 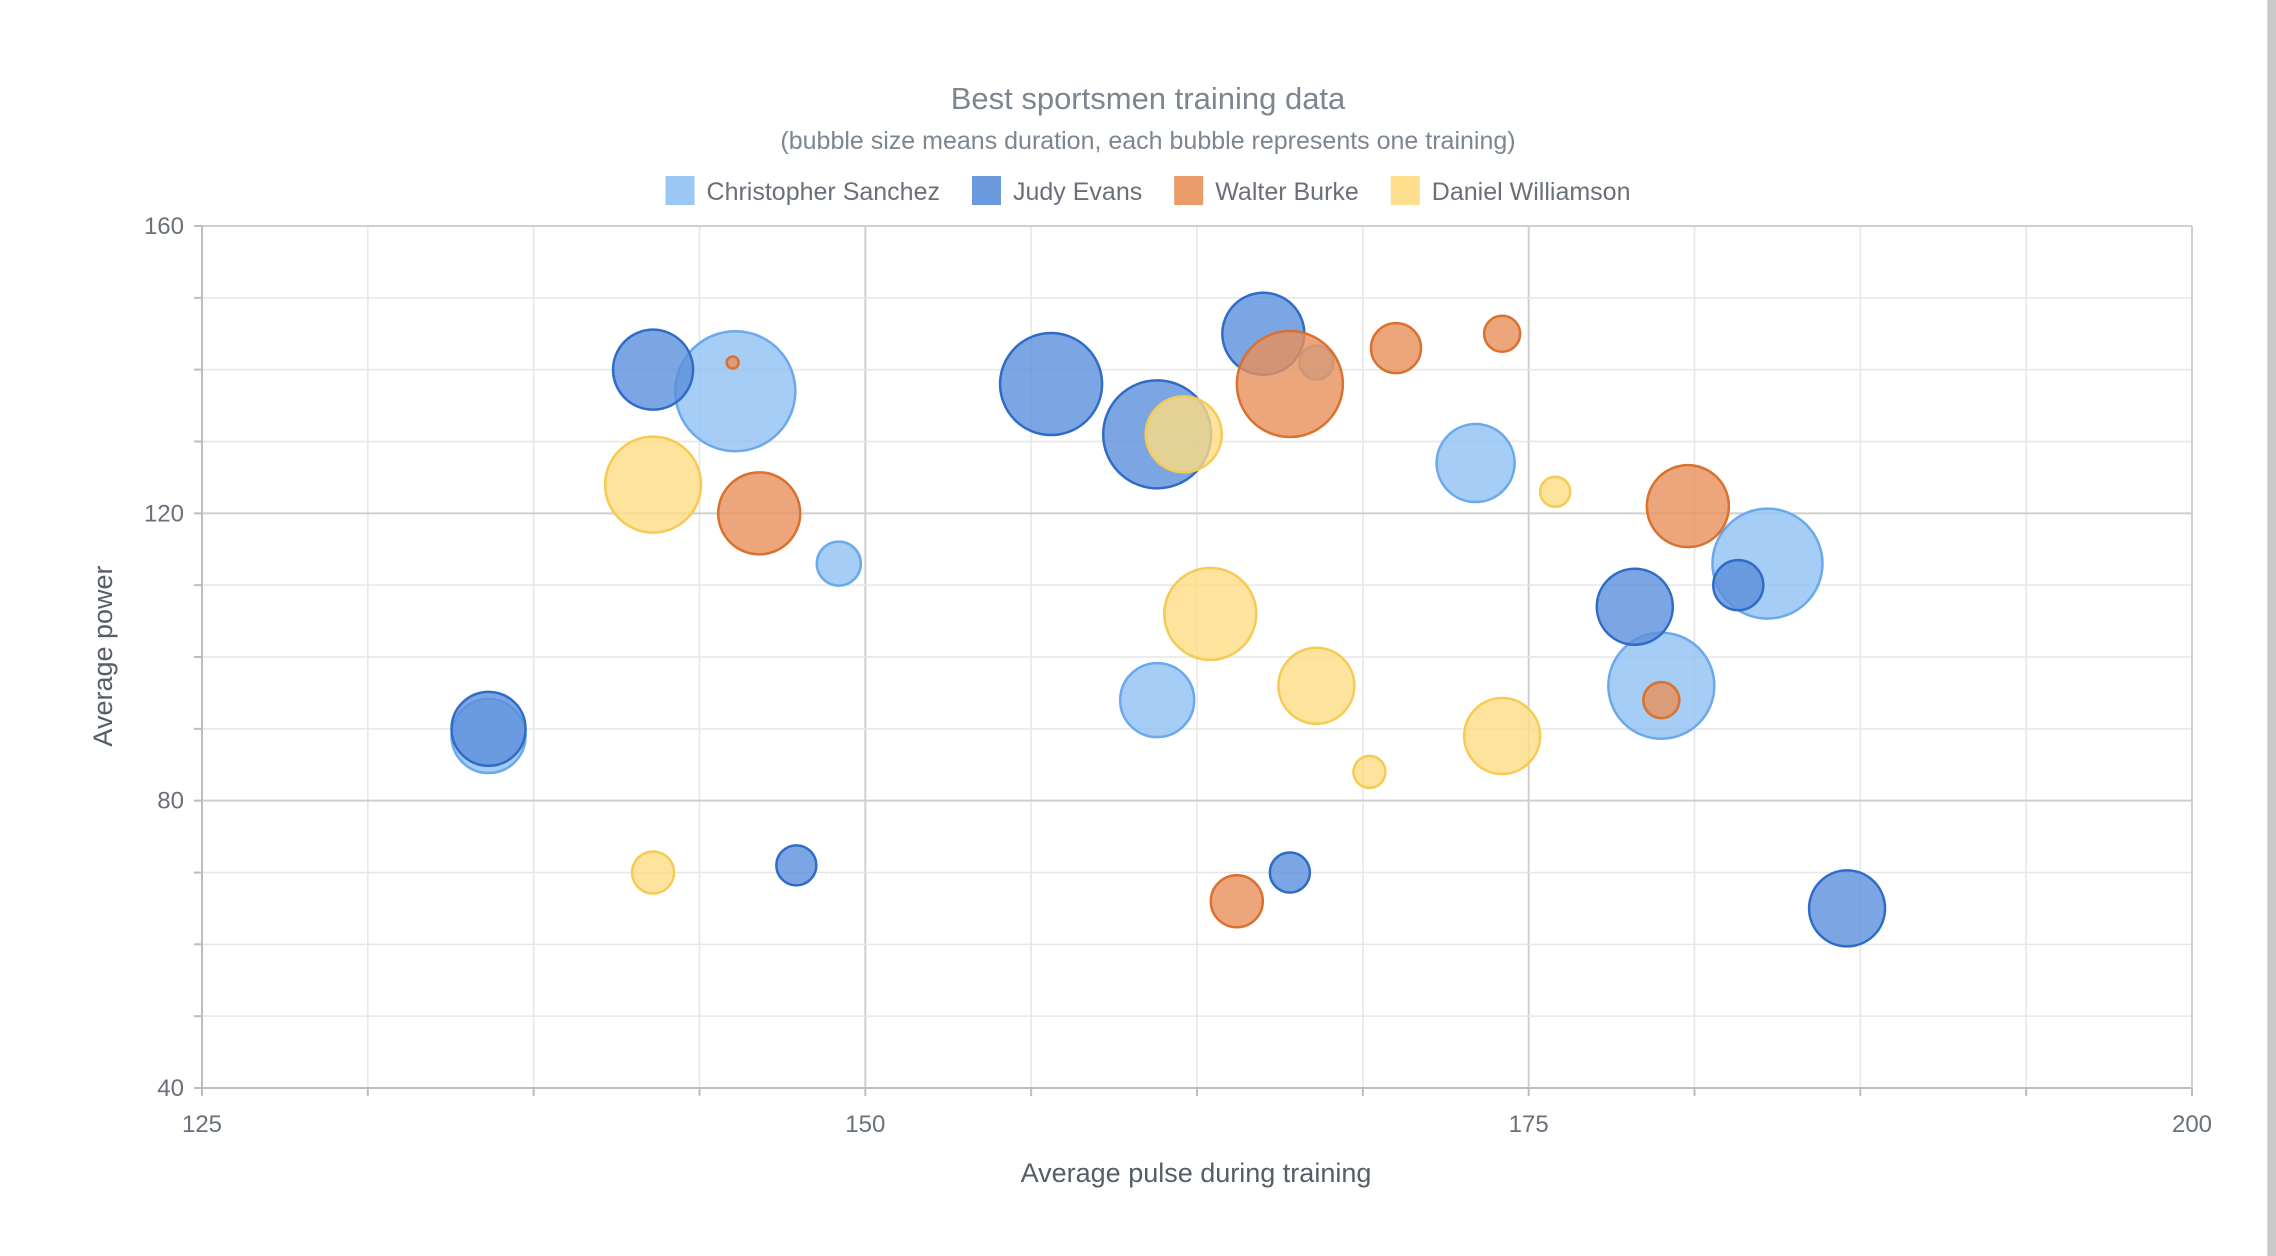 What do you see at coordinates (170, 1088) in the screenshot?
I see `y-tick-label: 40` at bounding box center [170, 1088].